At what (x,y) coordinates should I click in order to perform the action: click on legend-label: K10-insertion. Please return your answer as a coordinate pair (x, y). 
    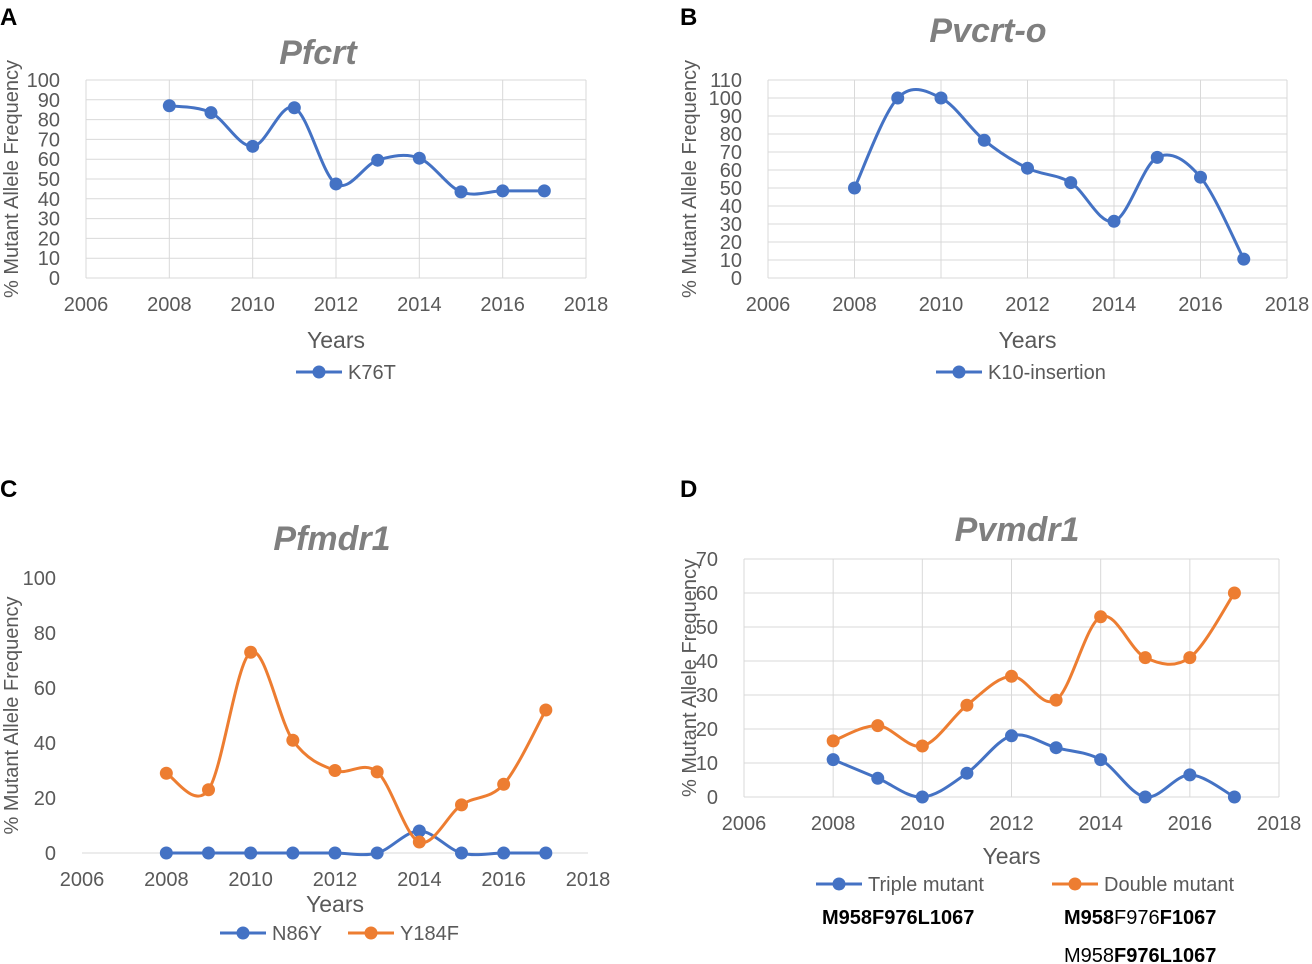
    Looking at the image, I should click on (1047, 373).